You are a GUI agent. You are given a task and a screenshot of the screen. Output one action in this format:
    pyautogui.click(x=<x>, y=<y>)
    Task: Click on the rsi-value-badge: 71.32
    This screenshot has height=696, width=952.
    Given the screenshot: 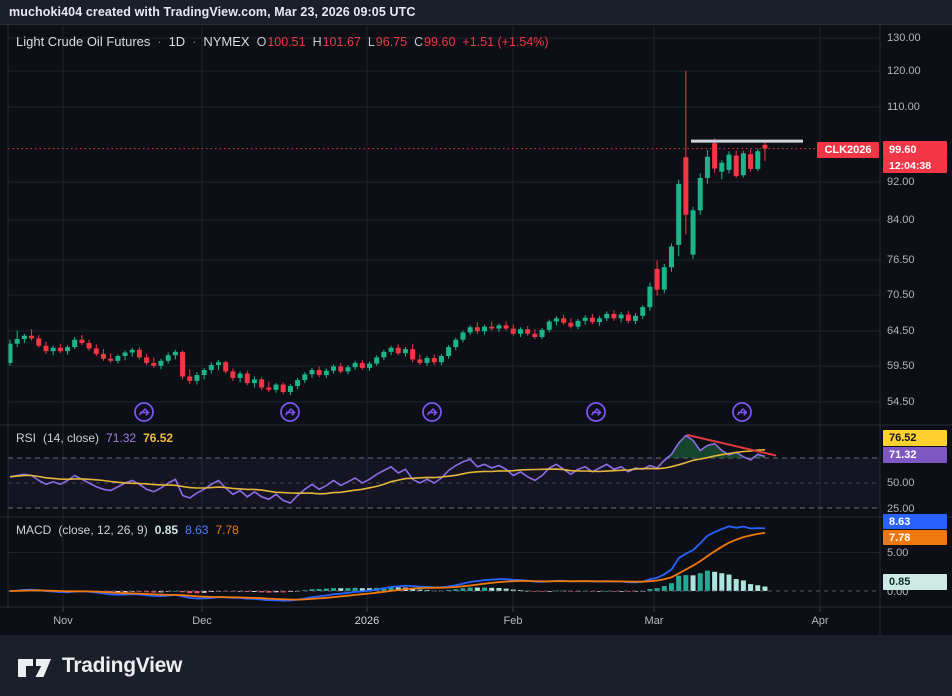 What is the action you would take?
    pyautogui.click(x=915, y=455)
    